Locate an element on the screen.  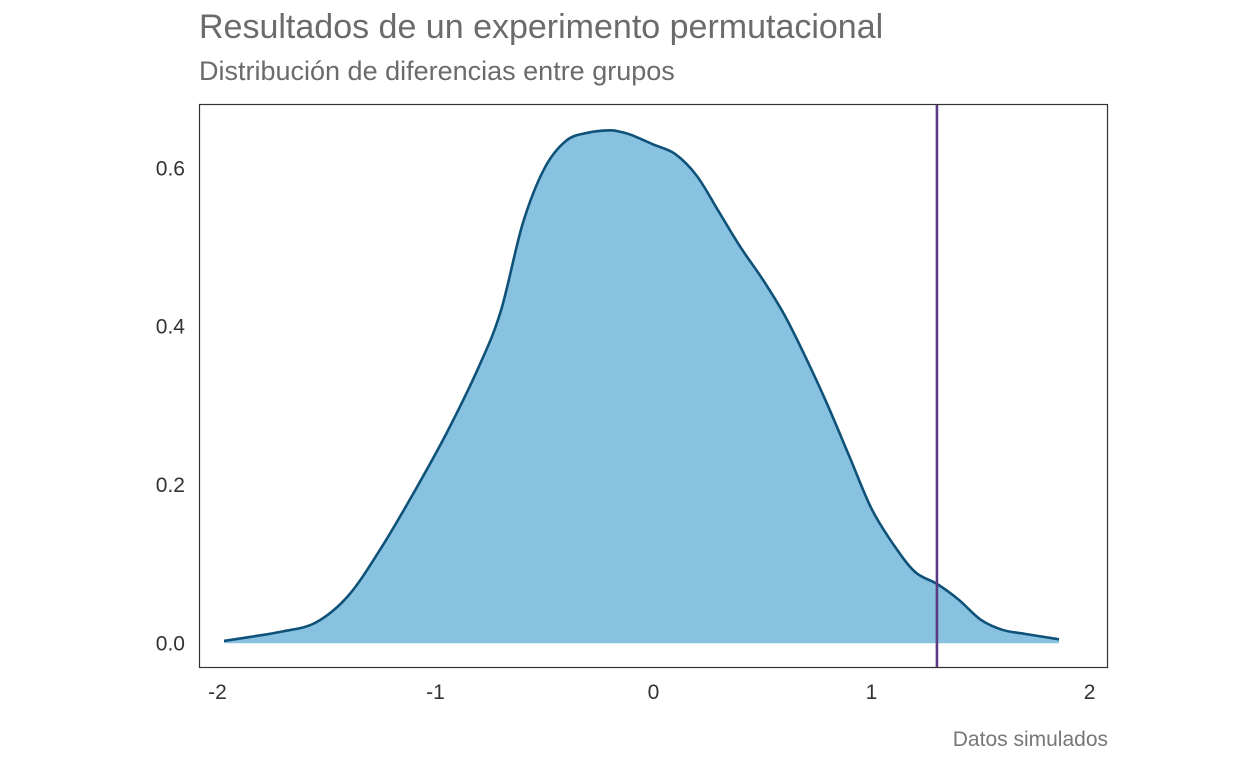
x-tick-label: -2 is located at coordinates (217, 692).